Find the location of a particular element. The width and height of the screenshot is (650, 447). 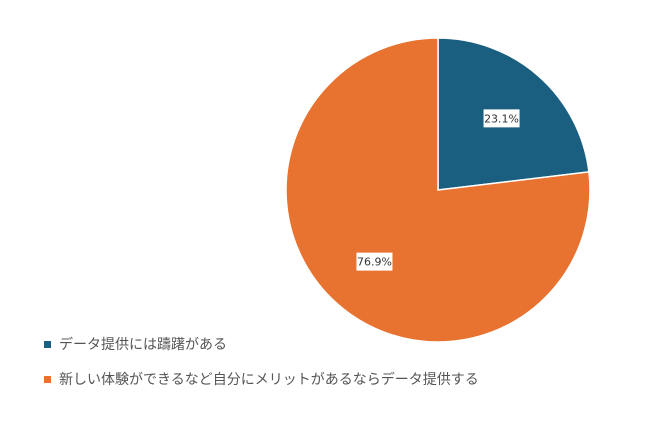

legend-swatch-provide-if-benefit is located at coordinates (47, 379).